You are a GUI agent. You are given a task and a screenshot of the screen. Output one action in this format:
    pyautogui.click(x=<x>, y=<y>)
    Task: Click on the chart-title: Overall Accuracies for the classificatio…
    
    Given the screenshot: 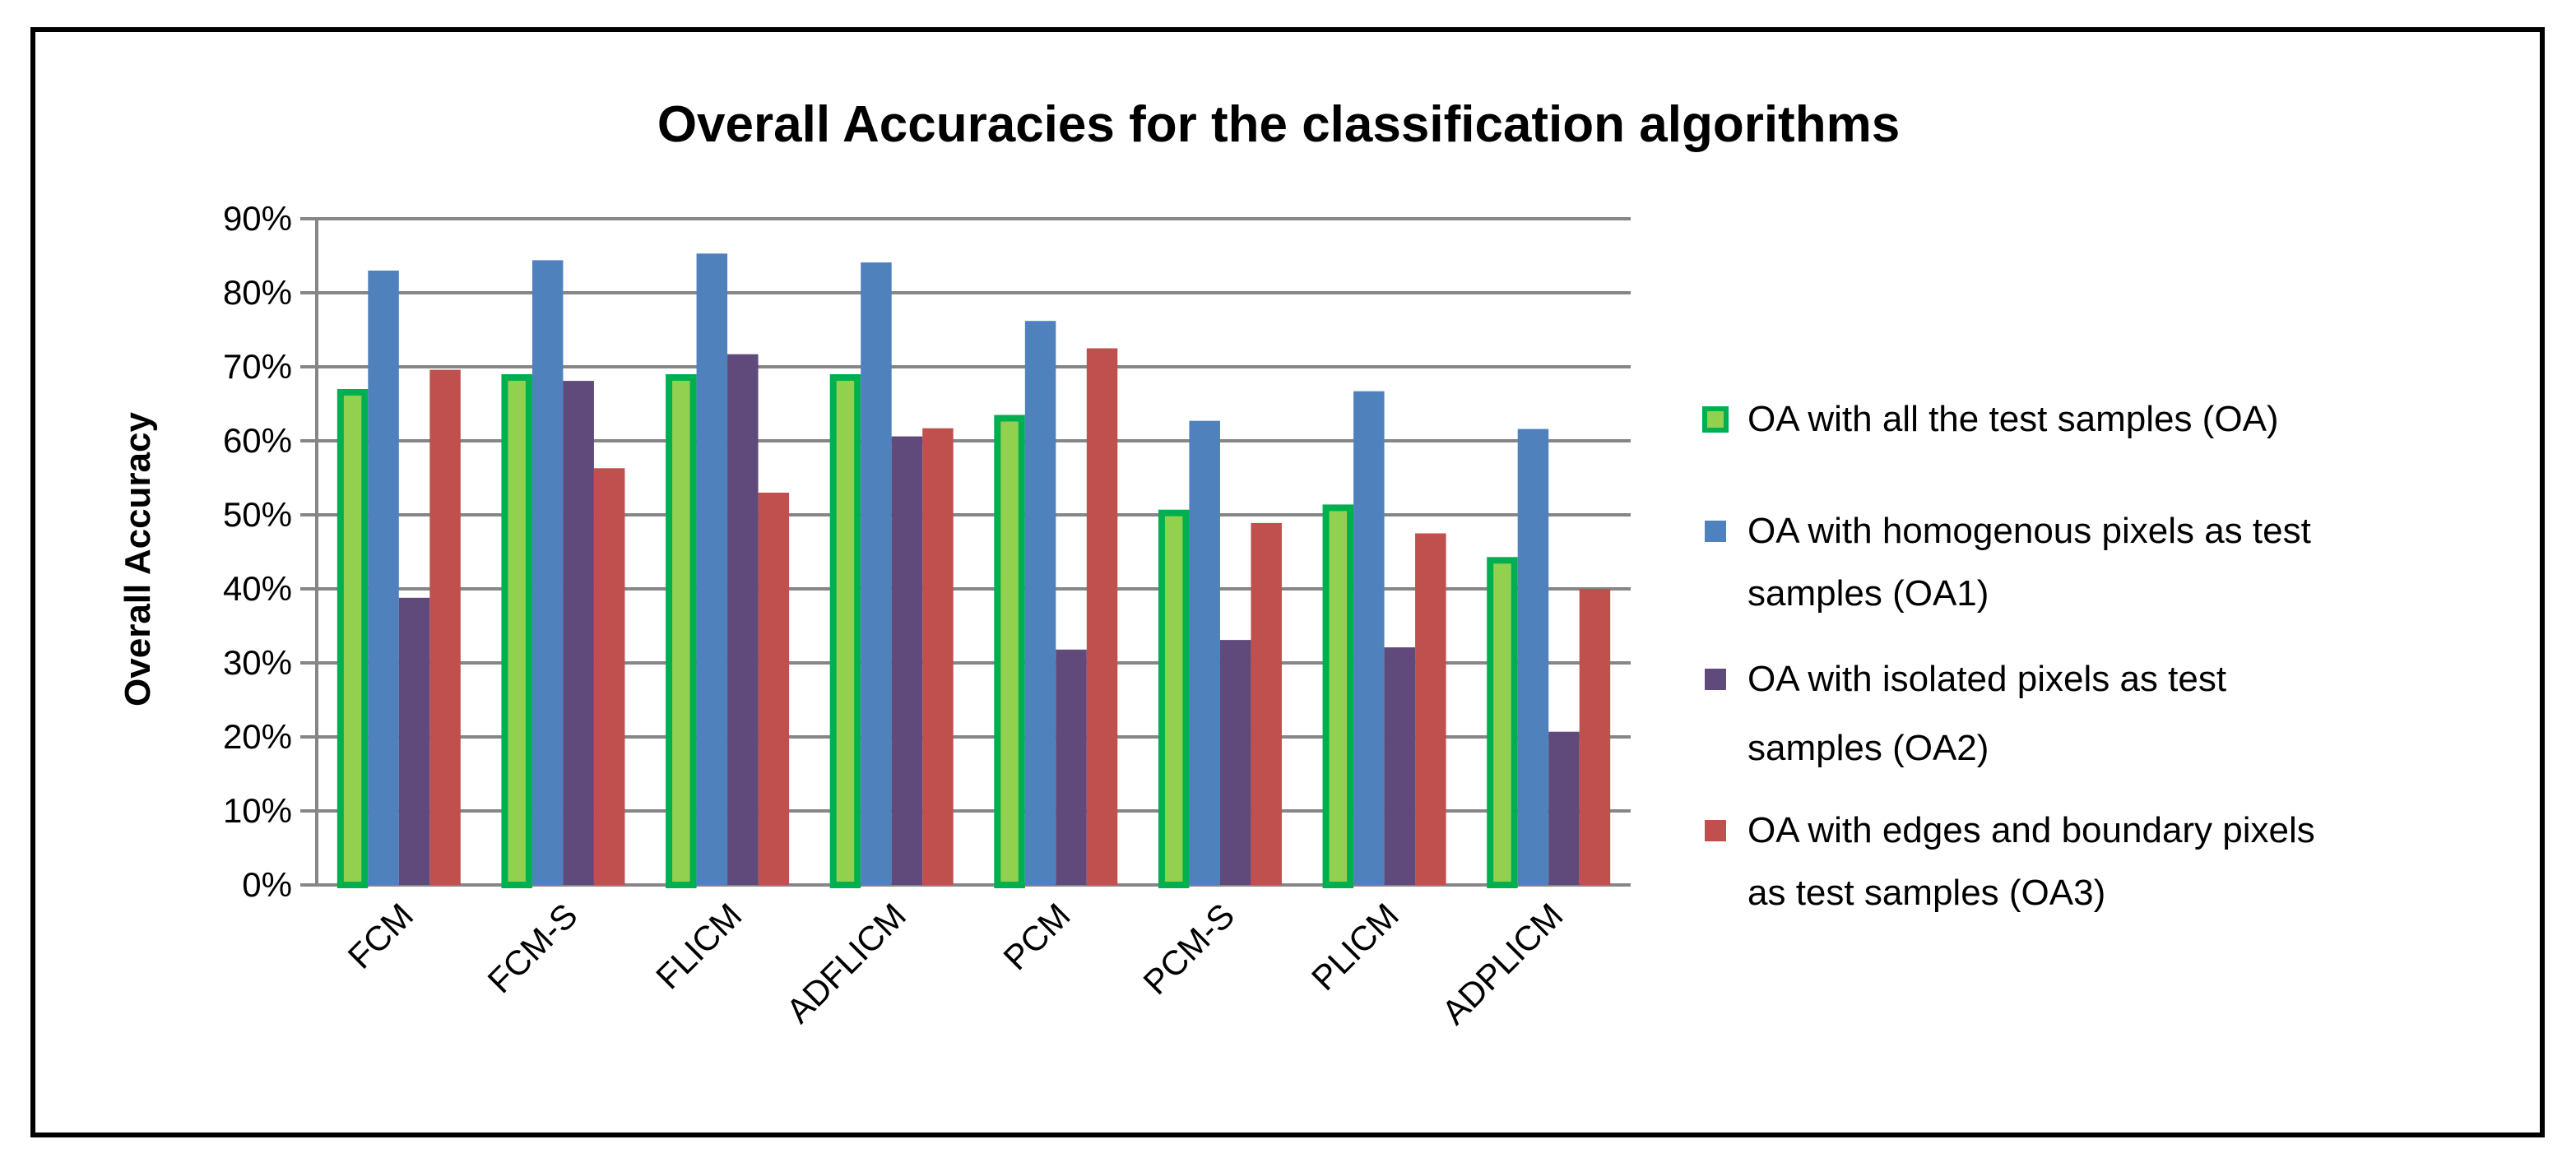 What is the action you would take?
    pyautogui.click(x=1278, y=124)
    